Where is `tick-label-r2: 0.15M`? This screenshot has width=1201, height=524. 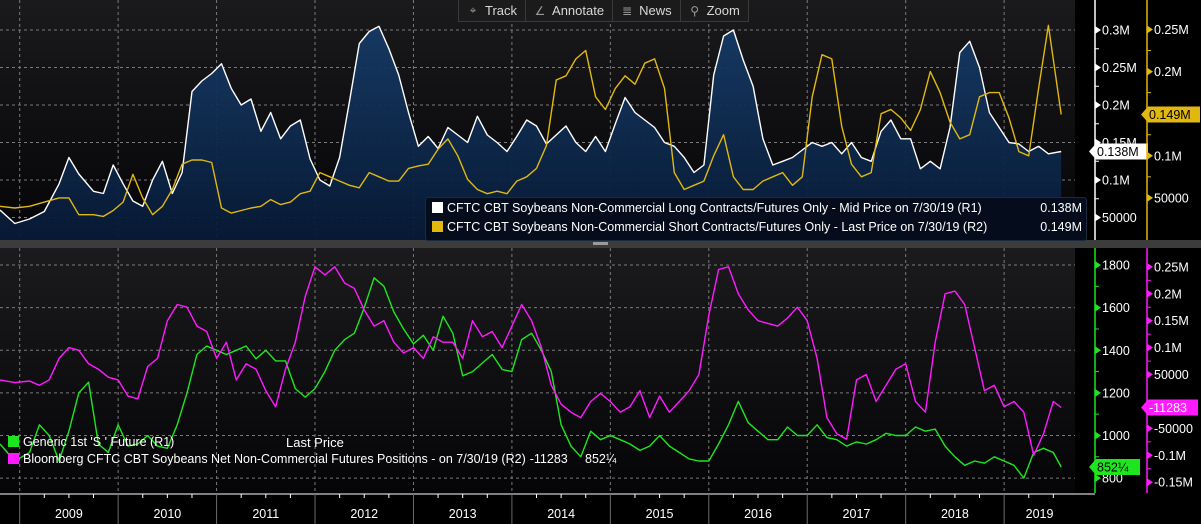 tick-label-r2: 0.15M is located at coordinates (1171, 321).